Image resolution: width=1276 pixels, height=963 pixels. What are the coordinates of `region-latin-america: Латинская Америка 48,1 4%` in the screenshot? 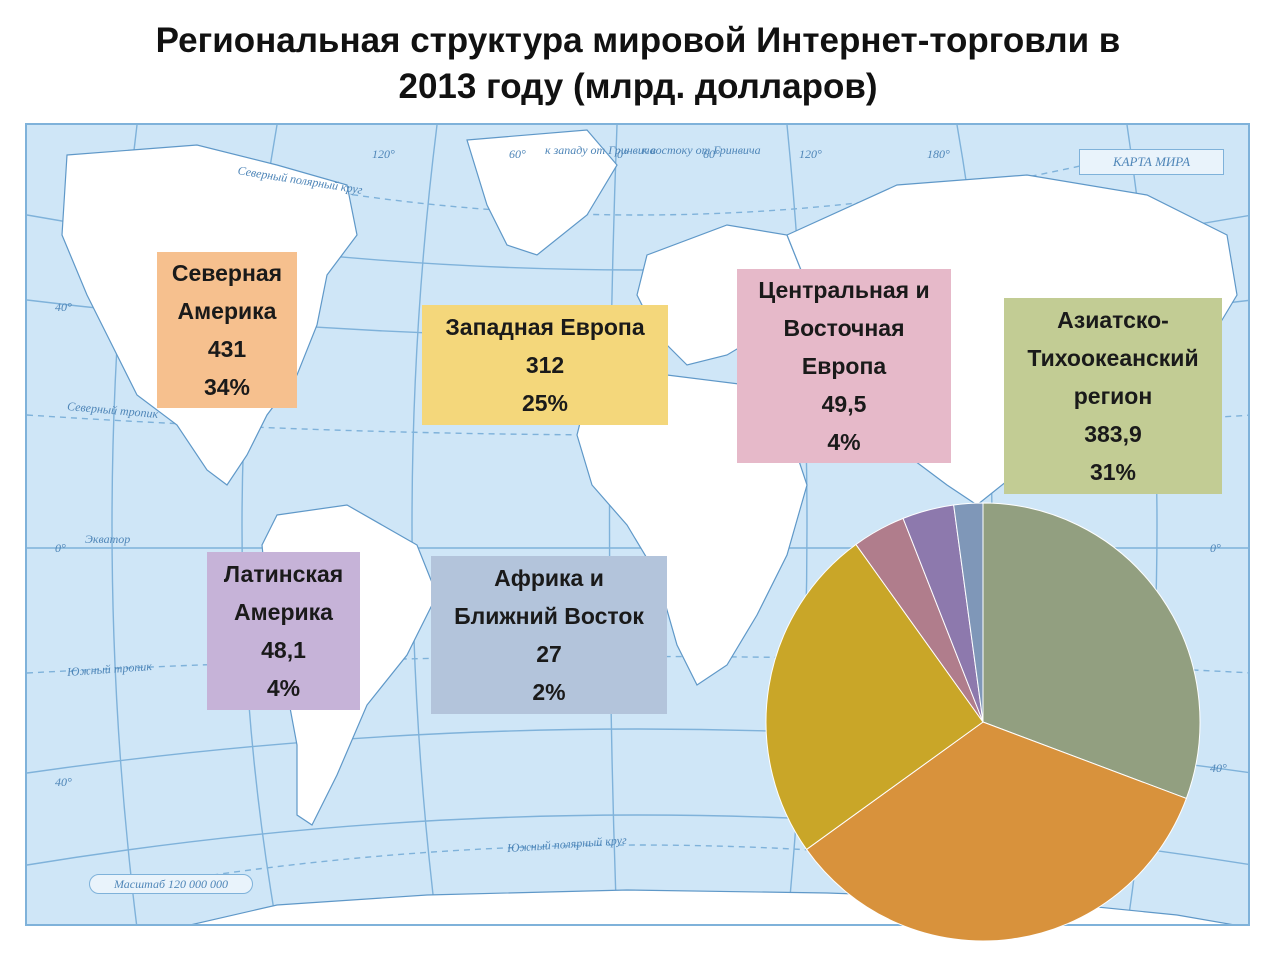 It's located at (283, 631).